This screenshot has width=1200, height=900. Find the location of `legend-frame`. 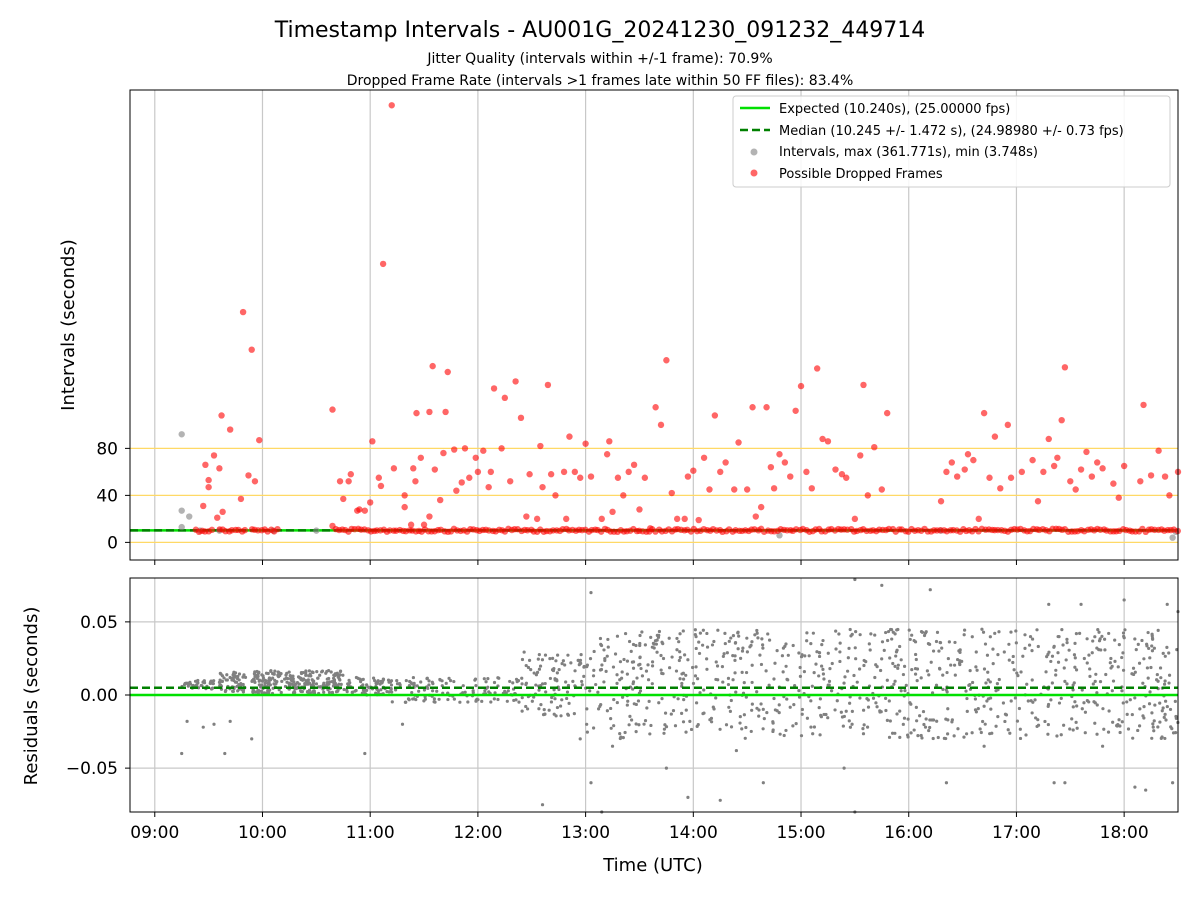

legend-frame is located at coordinates (951, 141).